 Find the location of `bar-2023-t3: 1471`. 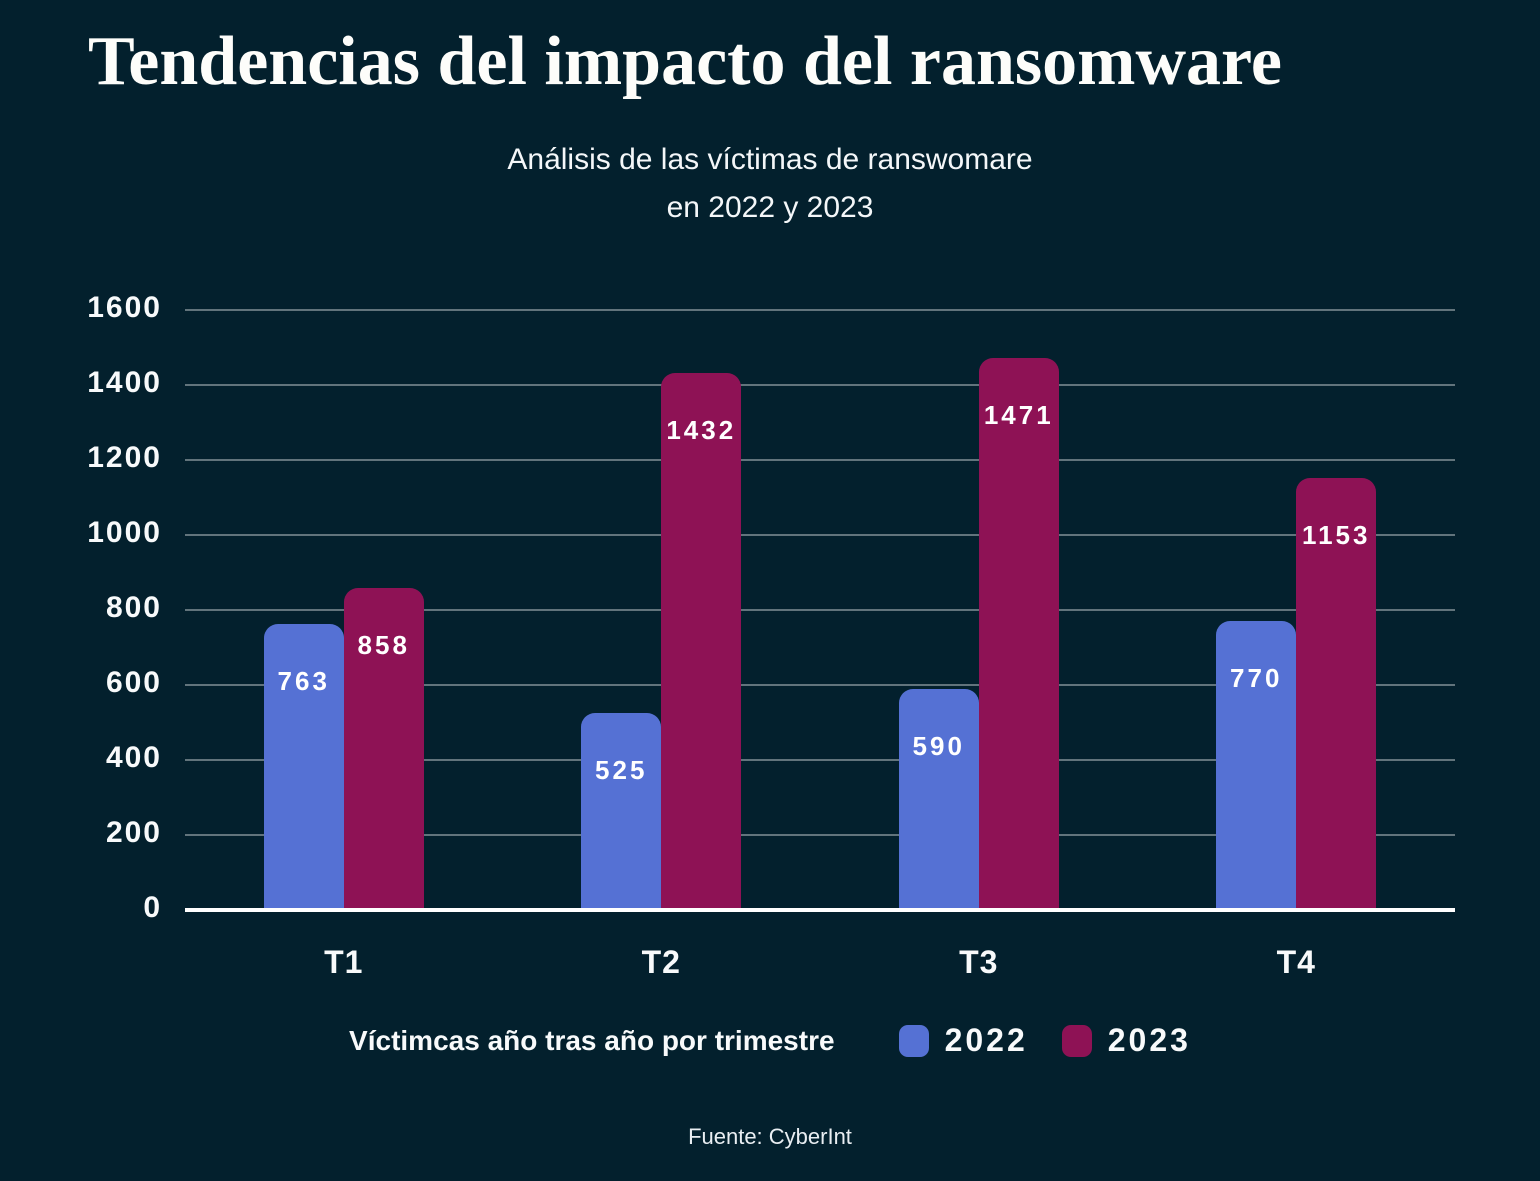

bar-2023-t3: 1471 is located at coordinates (1018, 634).